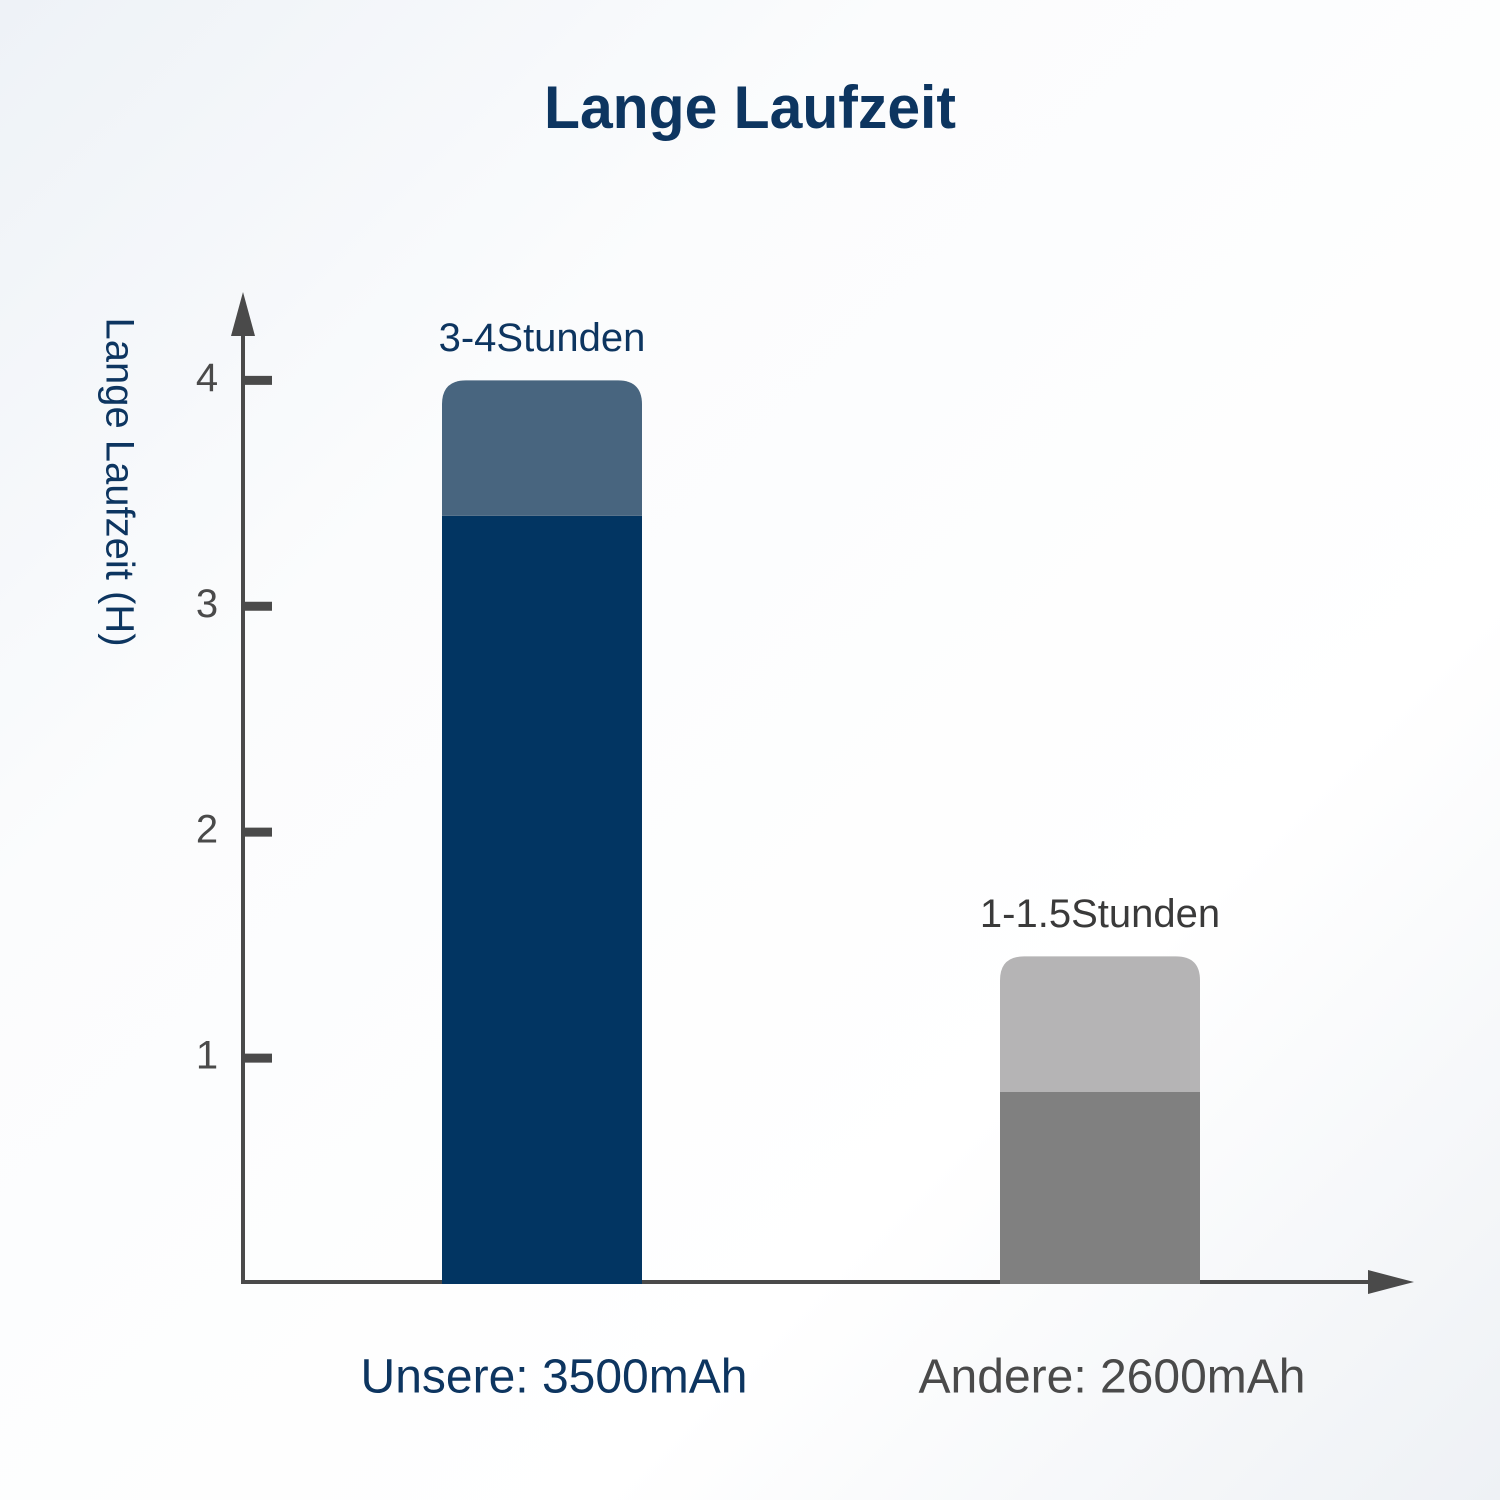 This screenshot has width=1500, height=1500. Describe the element at coordinates (1112, 1377) in the screenshot. I see `x-tick-label: Andere: 2600mAh` at that location.